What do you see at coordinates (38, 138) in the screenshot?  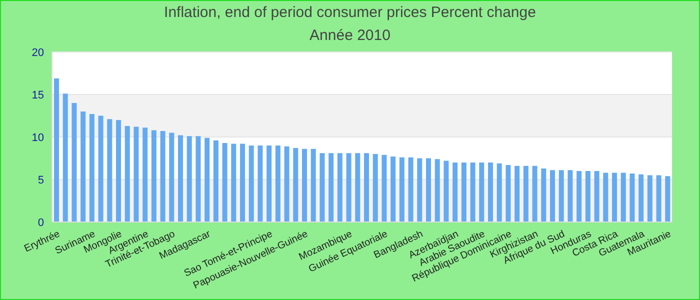 I see `y-tick-label: 10` at bounding box center [38, 138].